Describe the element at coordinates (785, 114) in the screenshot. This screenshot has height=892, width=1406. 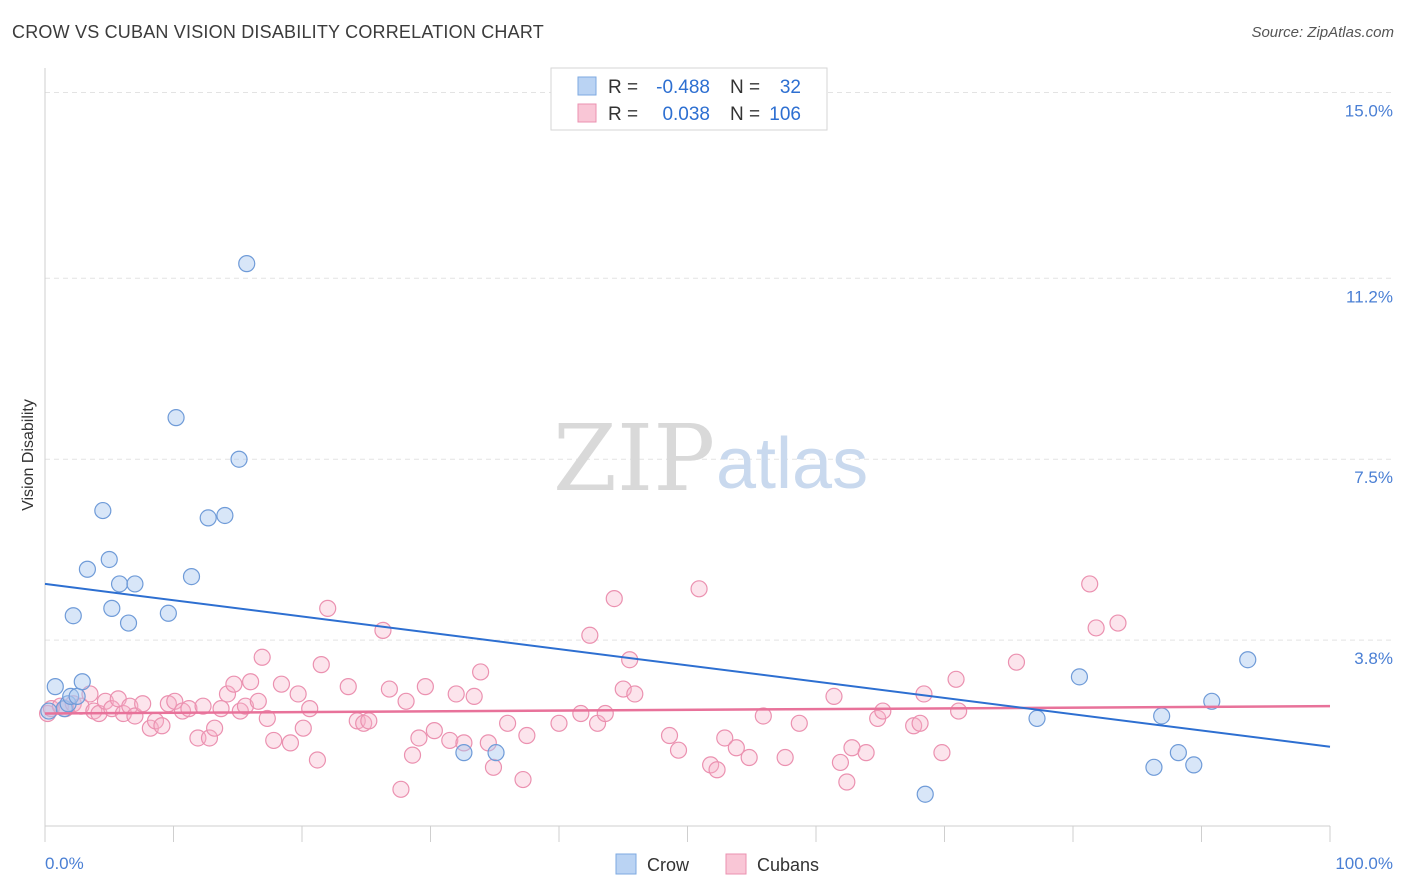
I see `legend-n-value-cubans: 106` at that location.